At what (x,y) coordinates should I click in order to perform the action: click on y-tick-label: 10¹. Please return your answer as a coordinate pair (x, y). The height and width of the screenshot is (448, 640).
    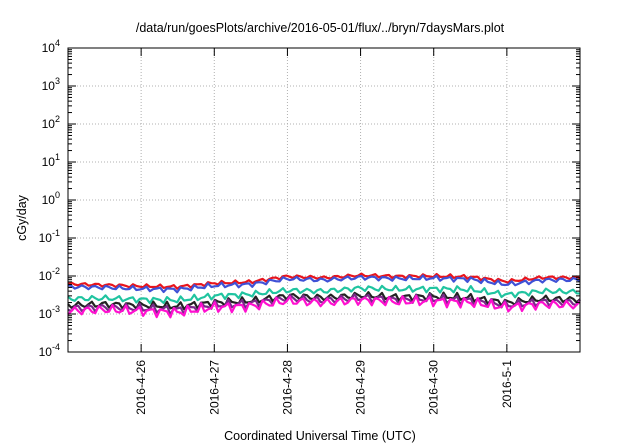
    Looking at the image, I should click on (51, 160).